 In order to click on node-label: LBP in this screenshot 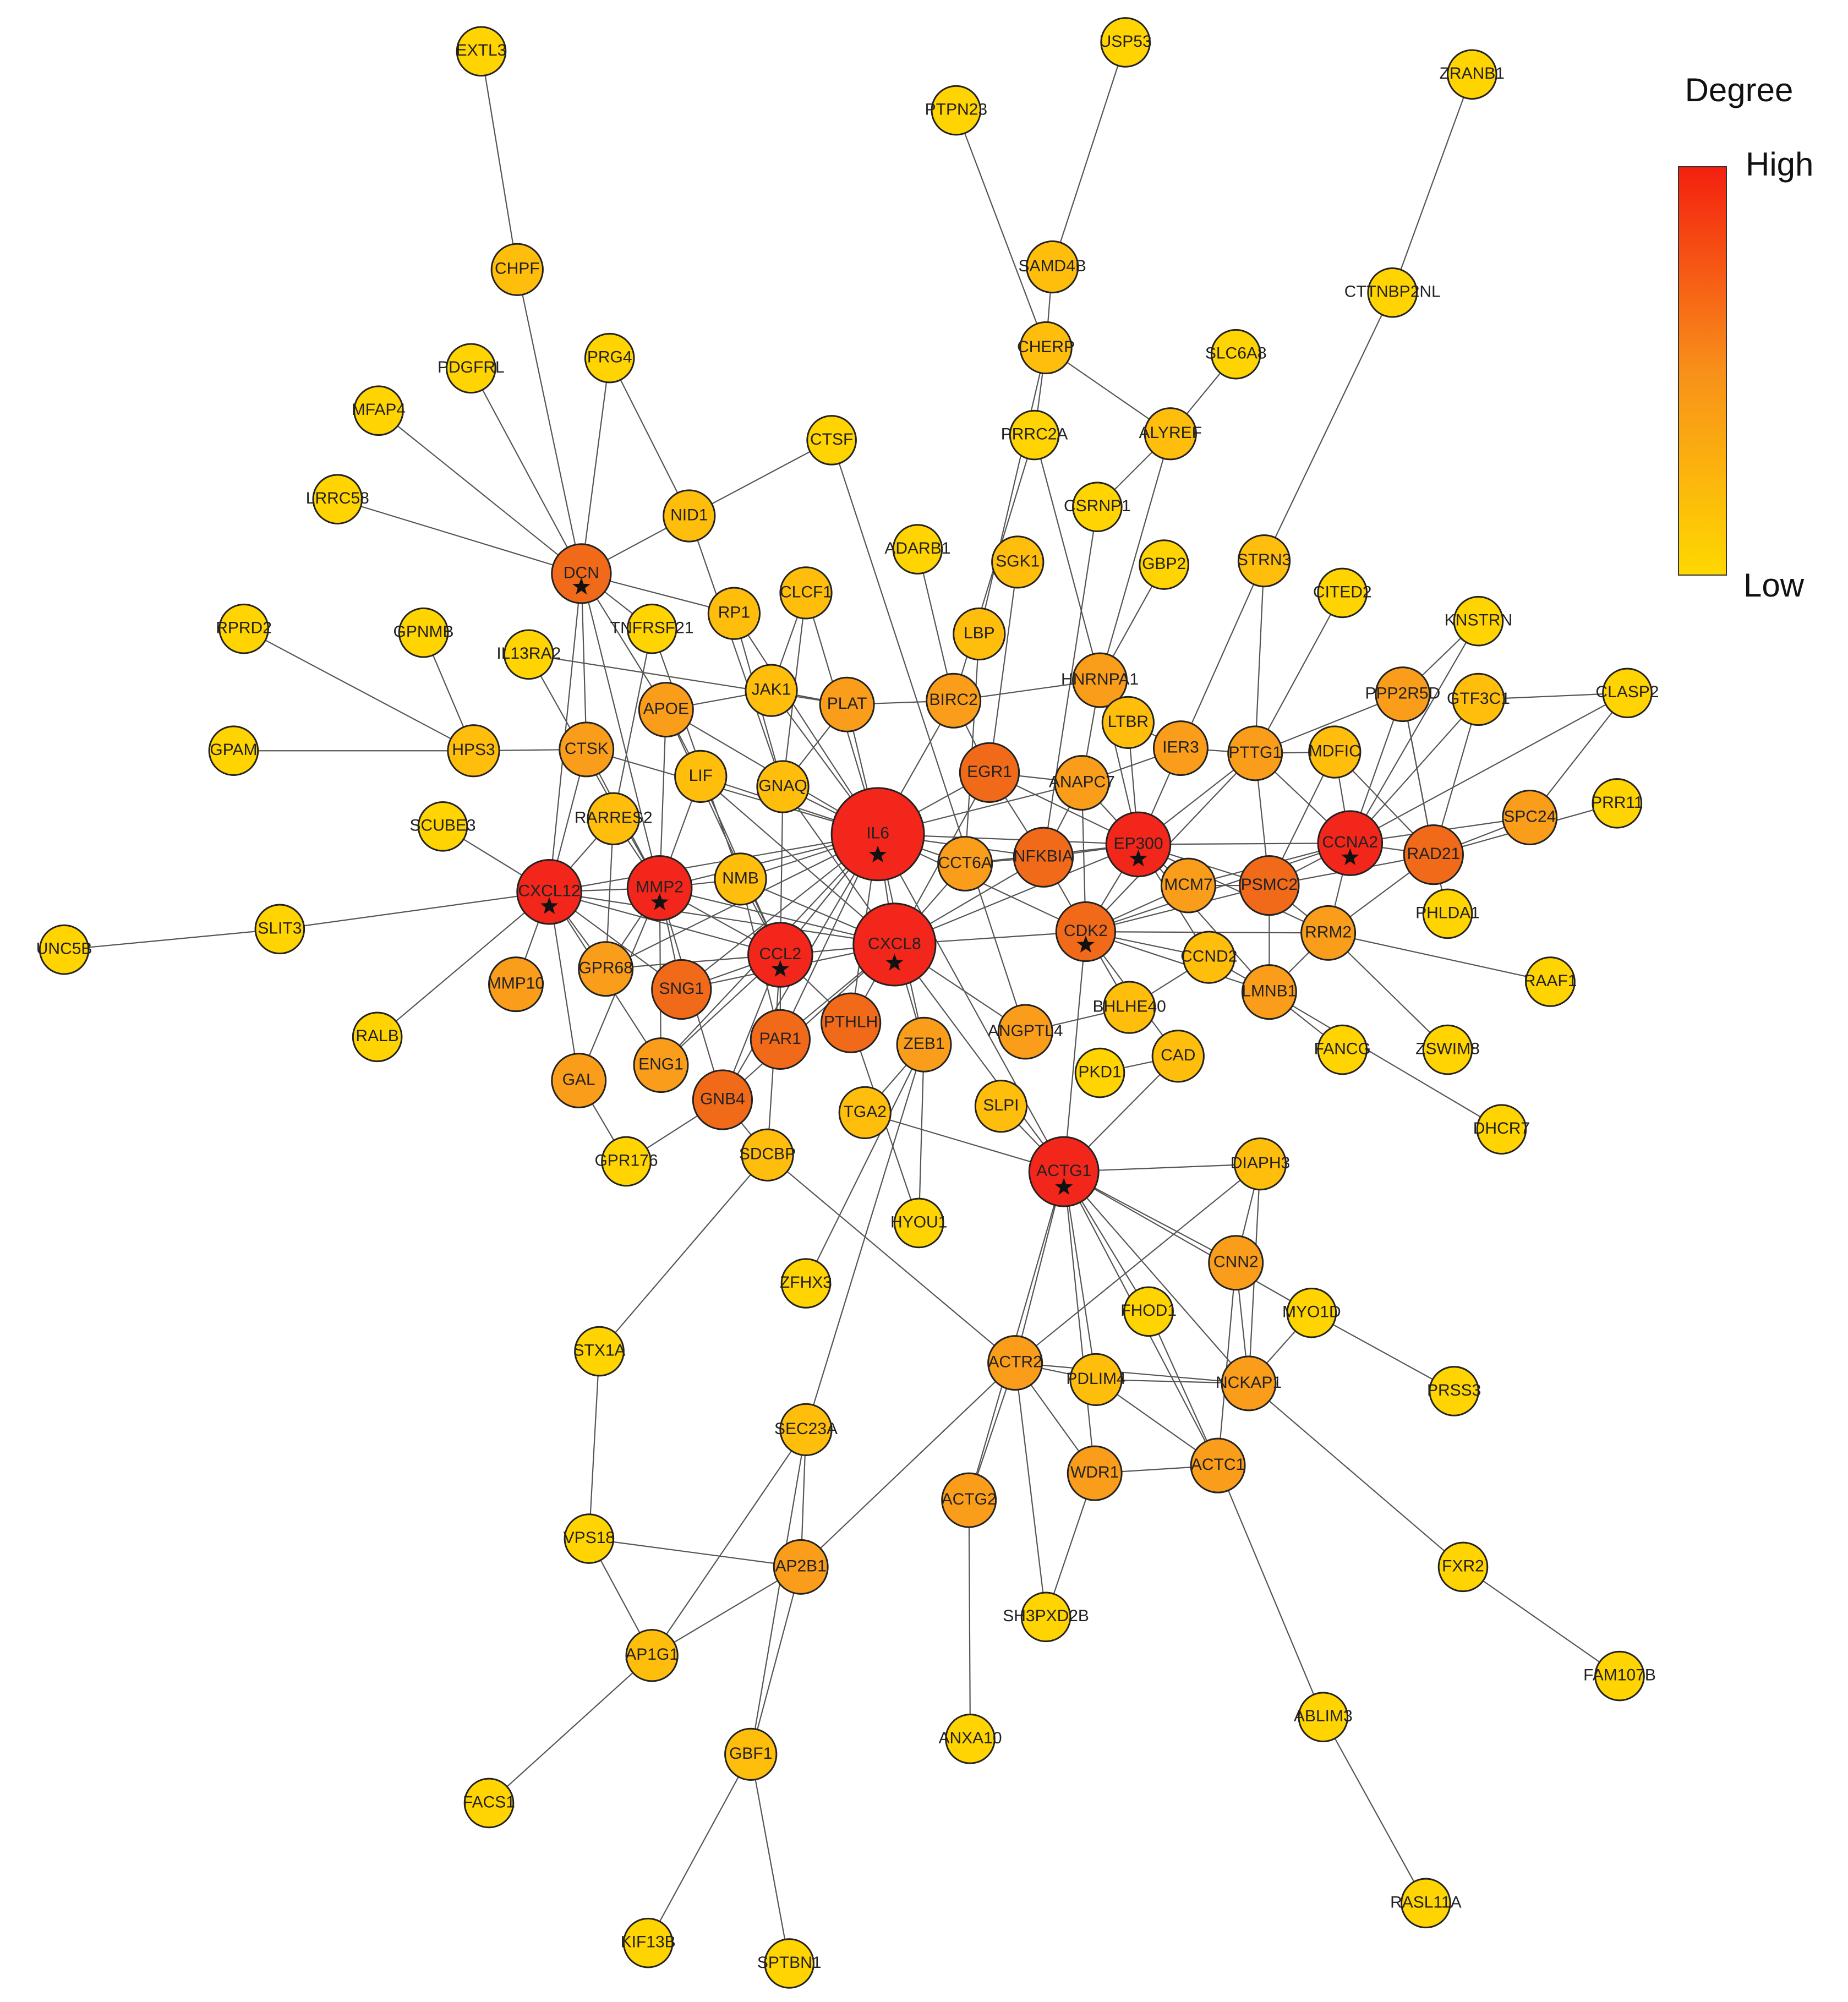, I will do `click(979, 633)`.